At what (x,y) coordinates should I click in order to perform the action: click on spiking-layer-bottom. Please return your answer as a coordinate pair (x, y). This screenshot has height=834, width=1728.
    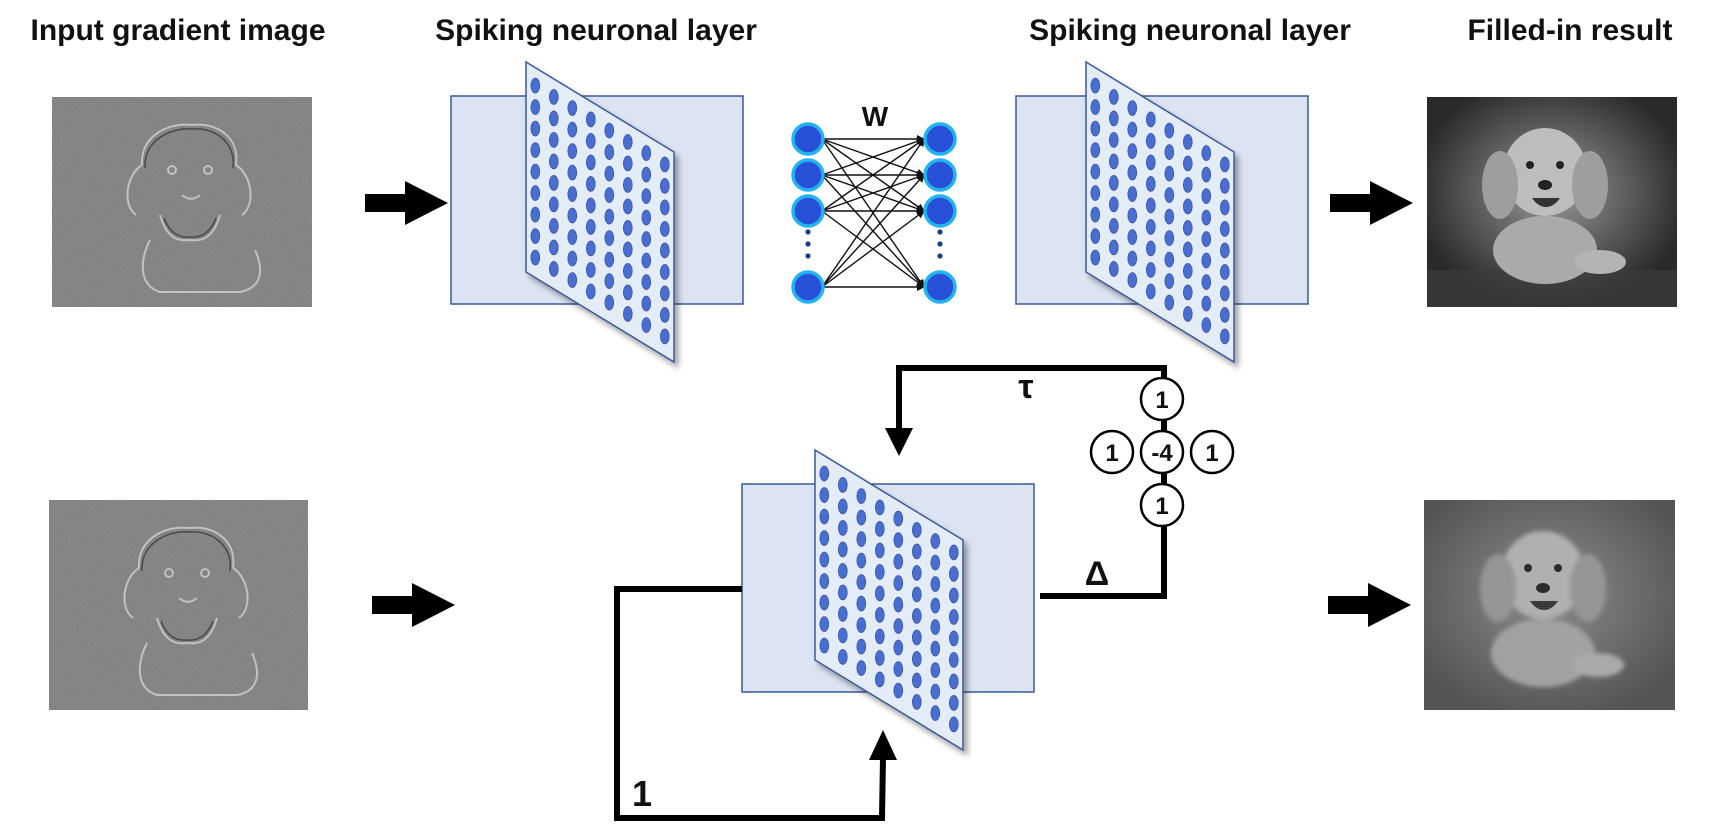
    Looking at the image, I should click on (888, 600).